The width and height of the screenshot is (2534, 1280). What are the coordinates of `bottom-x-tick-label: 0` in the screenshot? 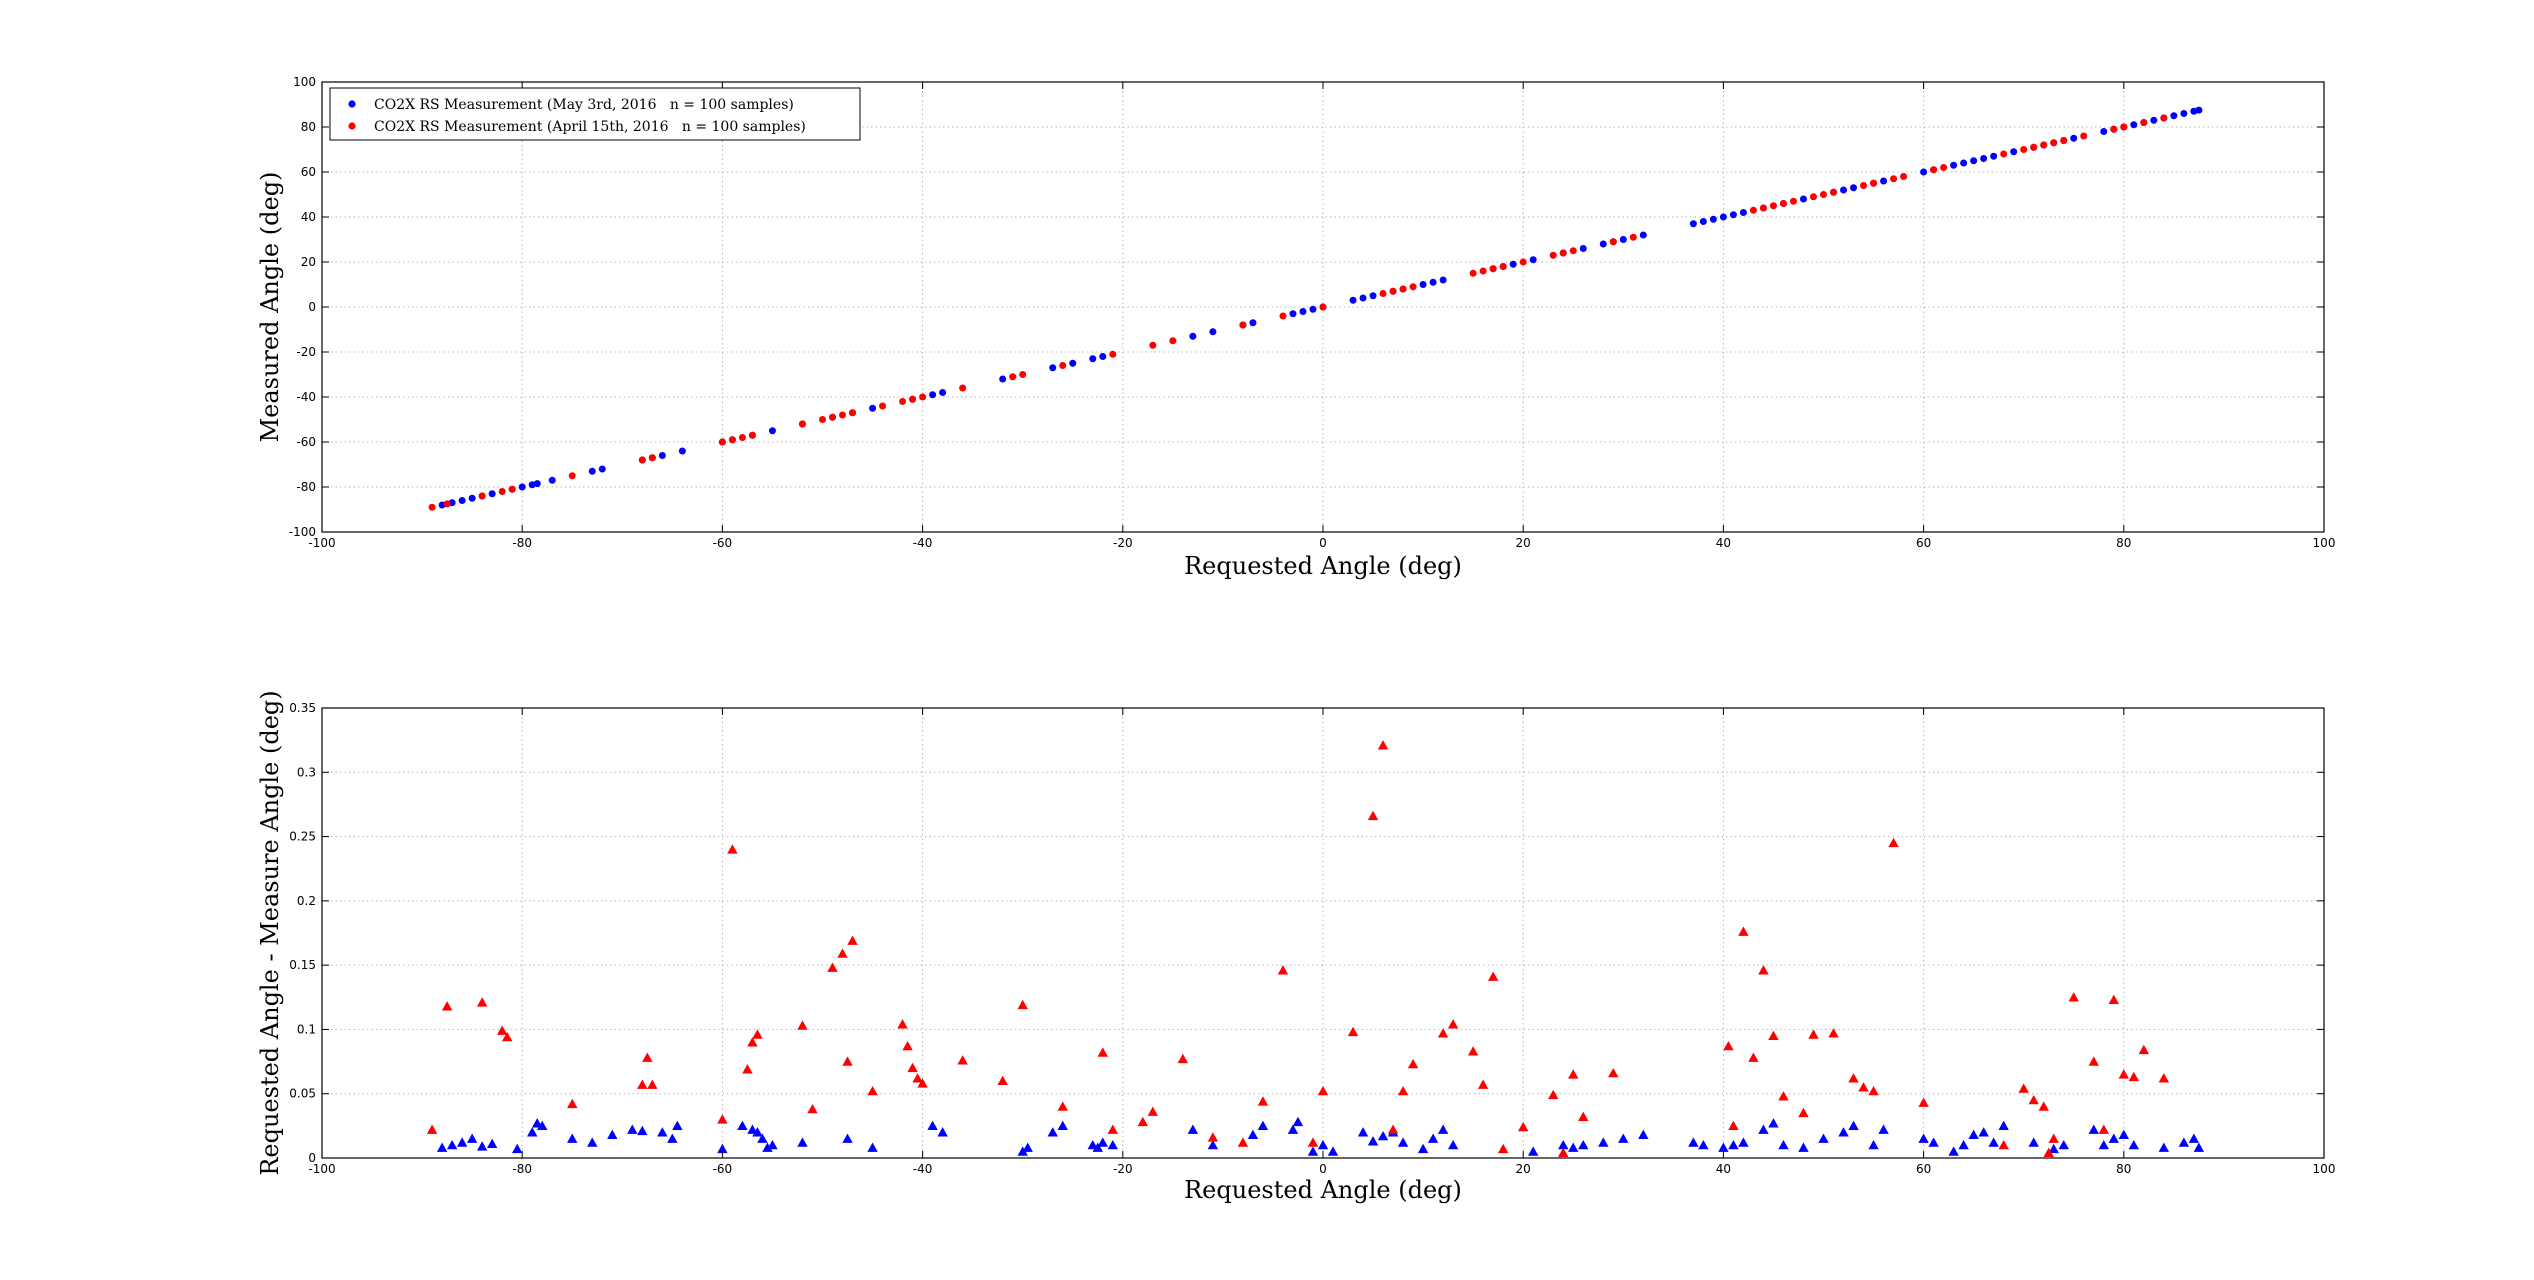 It's located at (1323, 1169).